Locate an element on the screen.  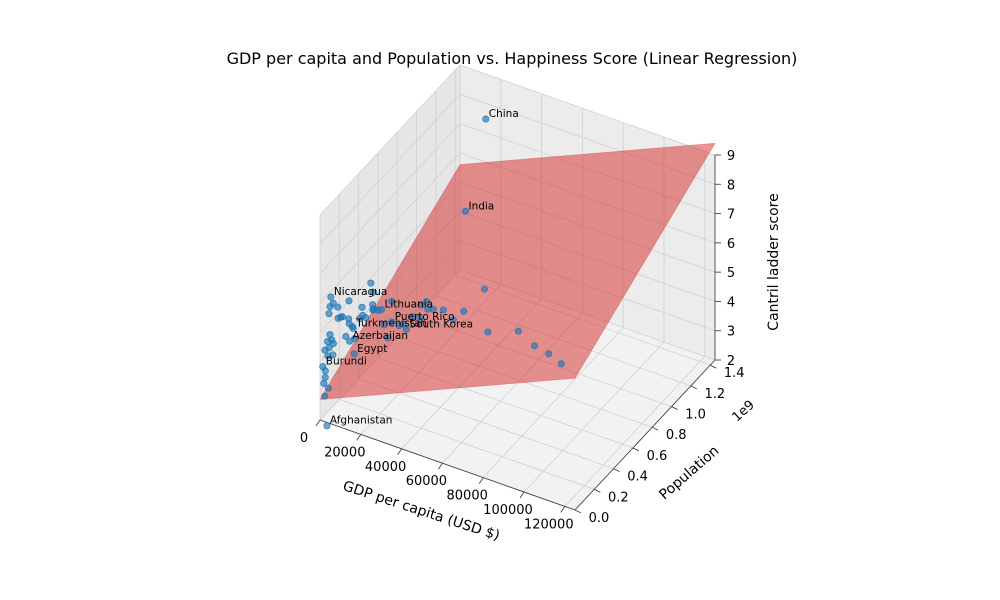
y-tick-label: 1.2 is located at coordinates (715, 394).